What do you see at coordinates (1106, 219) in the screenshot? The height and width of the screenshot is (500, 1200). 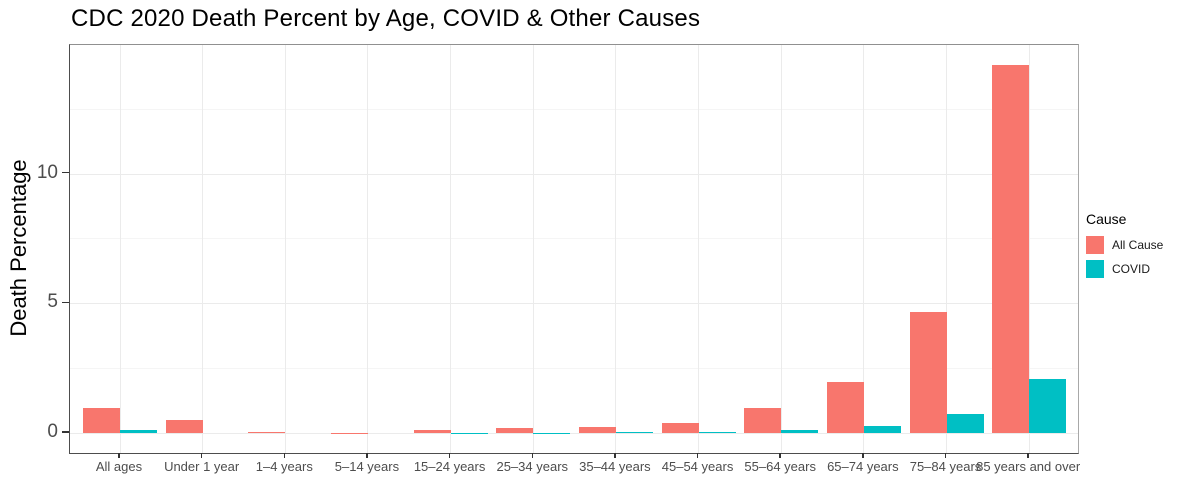 I see `legend-title: Cause` at bounding box center [1106, 219].